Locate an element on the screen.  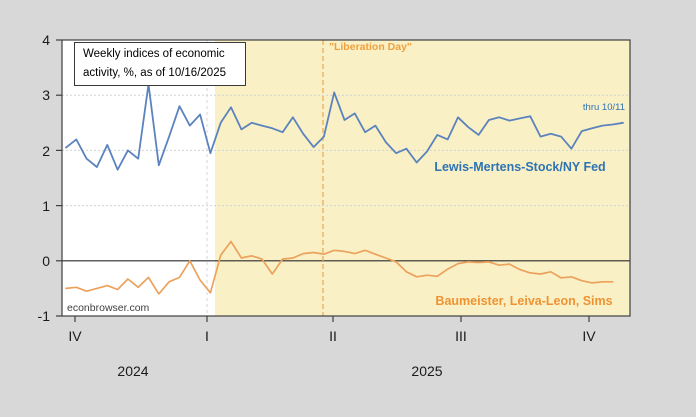
y-tick-label-3: 3 is located at coordinates (46, 95).